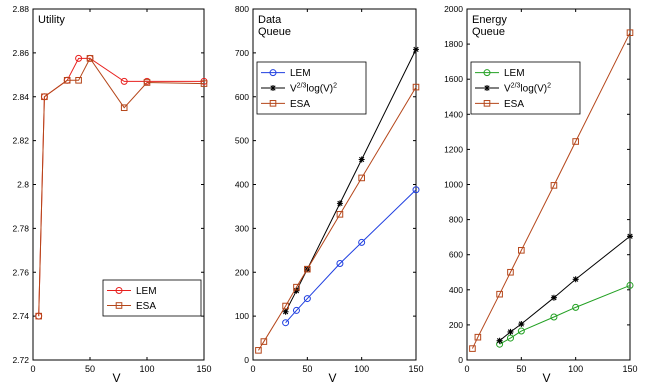 This screenshot has width=651, height=388. What do you see at coordinates (274, 26) in the screenshot?
I see `chart-title: Data Queue` at bounding box center [274, 26].